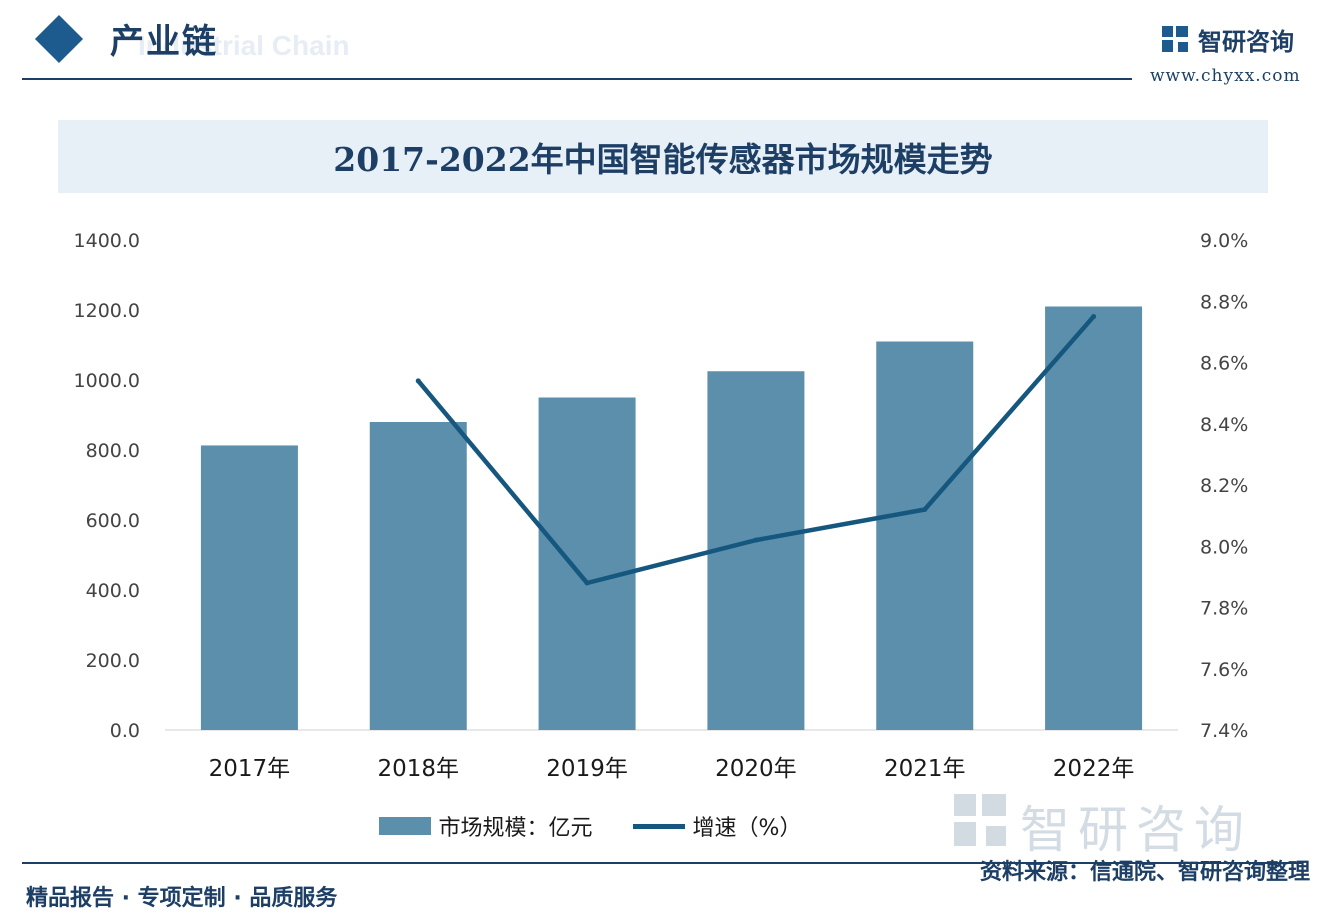  Describe the element at coordinates (1224, 731) in the screenshot. I see `y-right-tick-label: 7.4%` at that location.